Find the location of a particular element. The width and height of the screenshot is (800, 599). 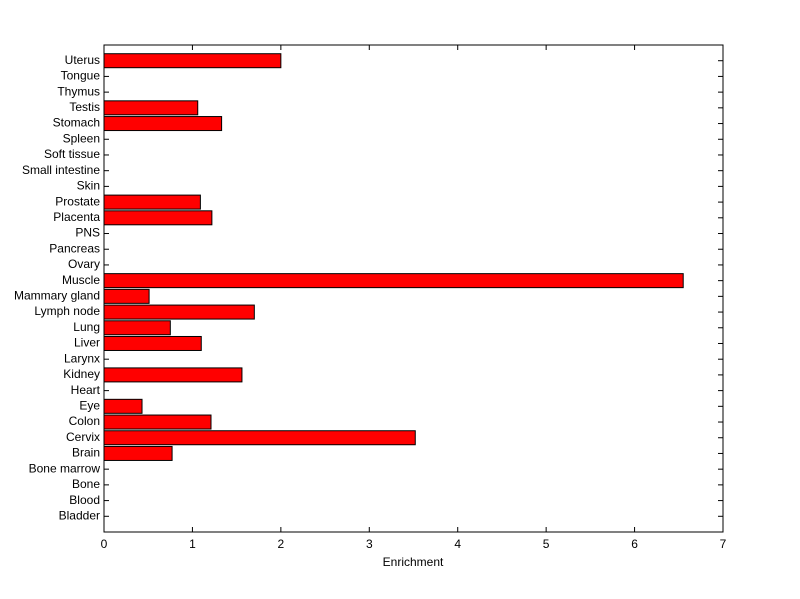

y-tick-label: Tongue is located at coordinates (81, 76).